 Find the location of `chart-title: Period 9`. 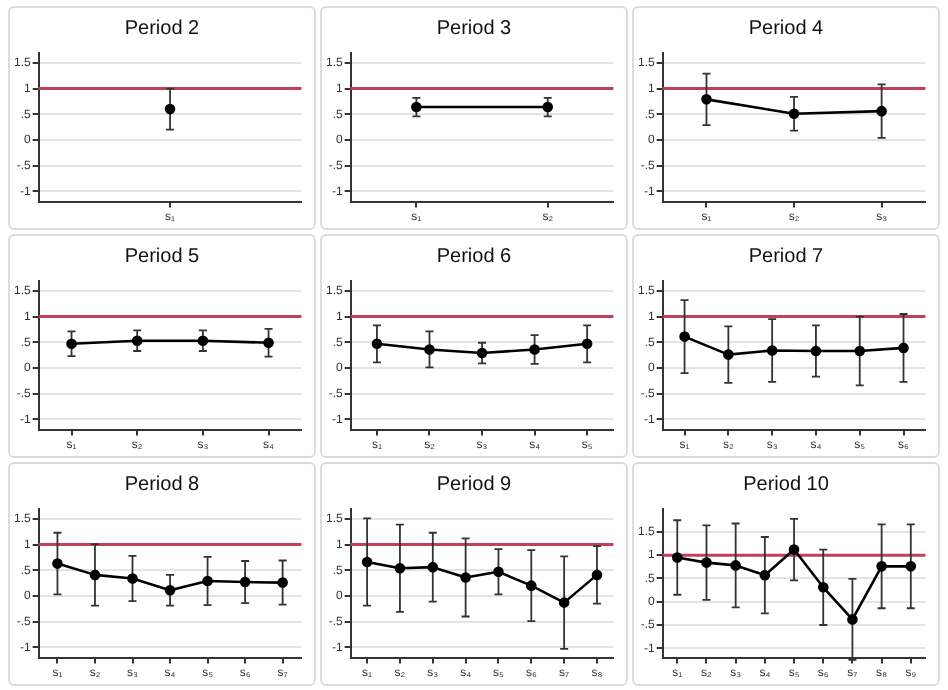

chart-title: Period 9 is located at coordinates (474, 486).